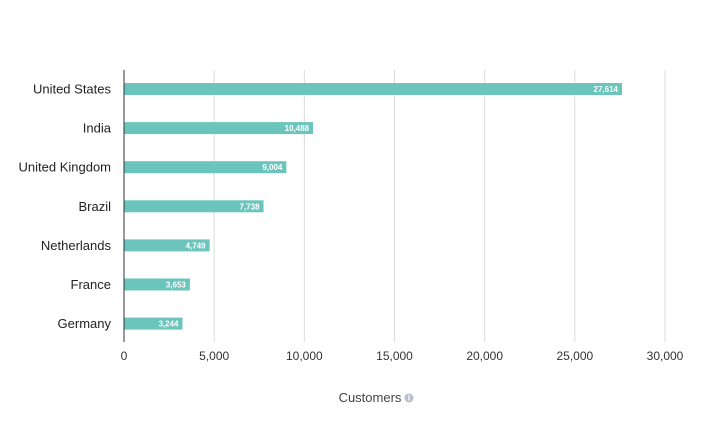 Image resolution: width=720 pixels, height=437 pixels. Describe the element at coordinates (65, 167) in the screenshot. I see `category-label: United Kingdom` at that location.